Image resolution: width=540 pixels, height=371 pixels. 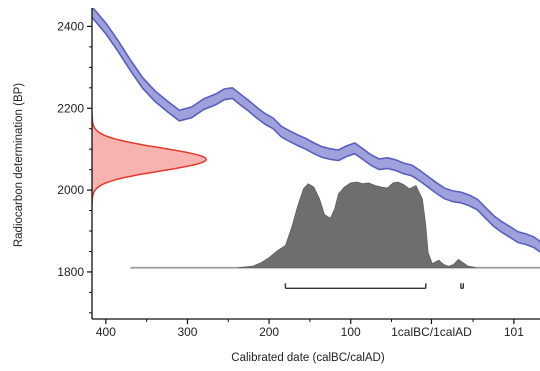 I want to click on x-tick-label: 400, so click(x=106, y=332).